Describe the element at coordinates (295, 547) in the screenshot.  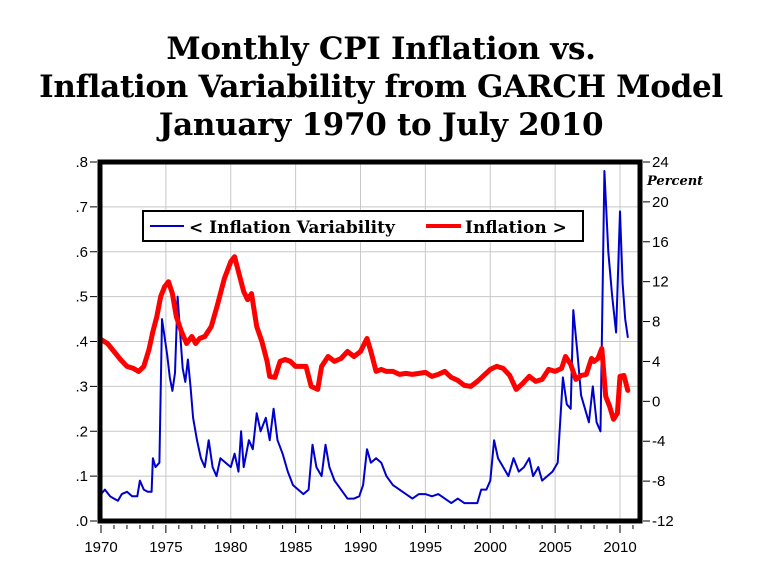
I see `x-axis-tick-label: 1985` at that location.